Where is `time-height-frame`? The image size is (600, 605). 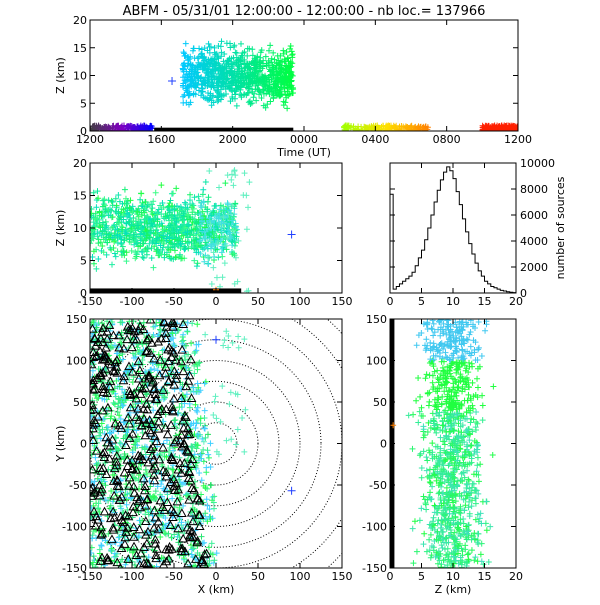
time-height-frame is located at coordinates (304, 75).